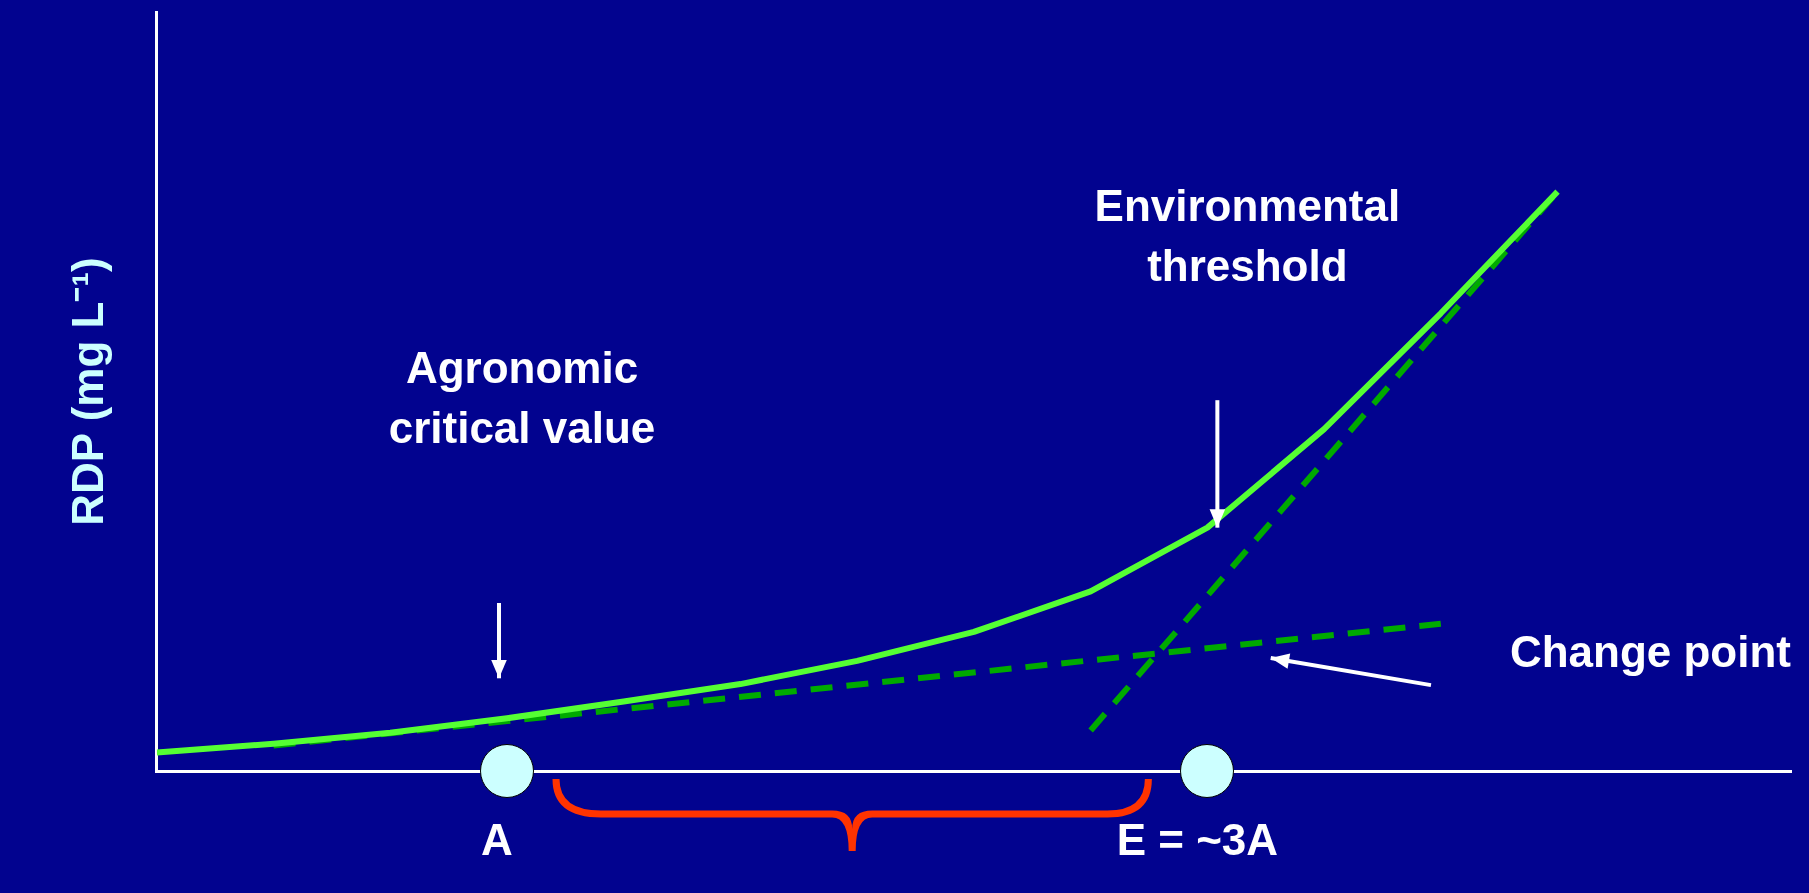 The height and width of the screenshot is (893, 1809). I want to click on annotation: Environmental threshold, so click(1247, 235).